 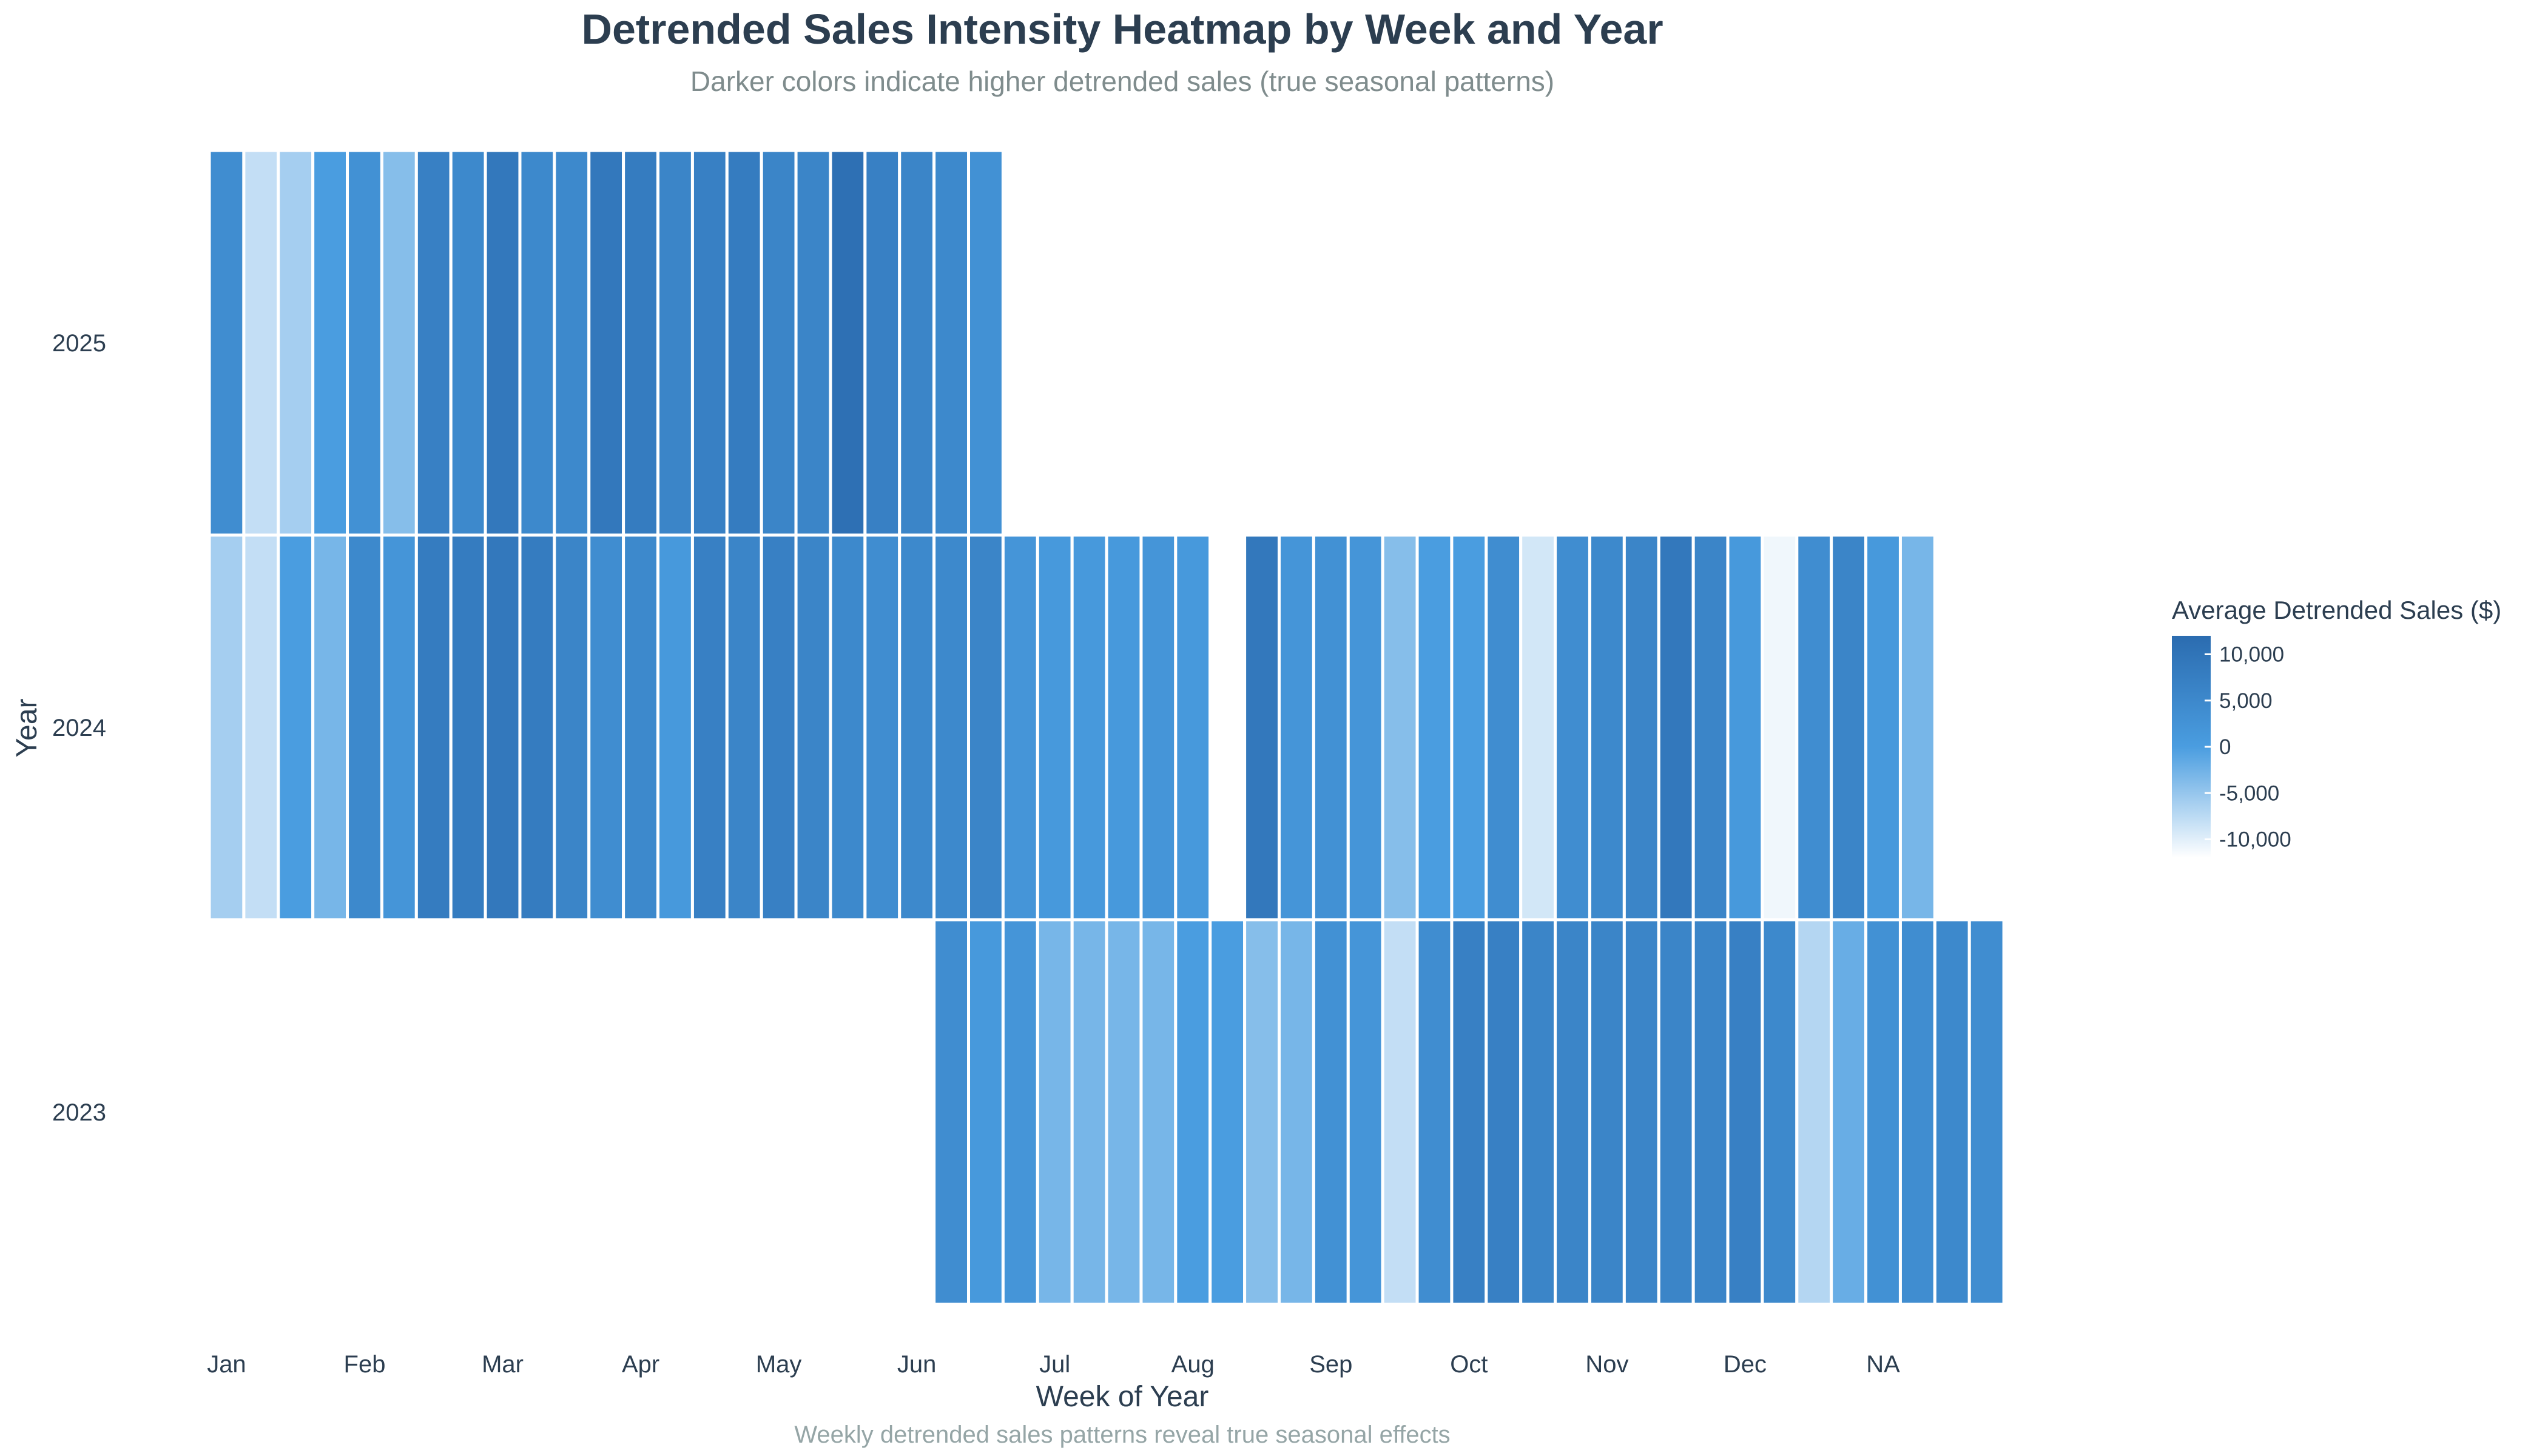 I want to click on heatmap-cell-2024-w2, so click(x=261, y=727).